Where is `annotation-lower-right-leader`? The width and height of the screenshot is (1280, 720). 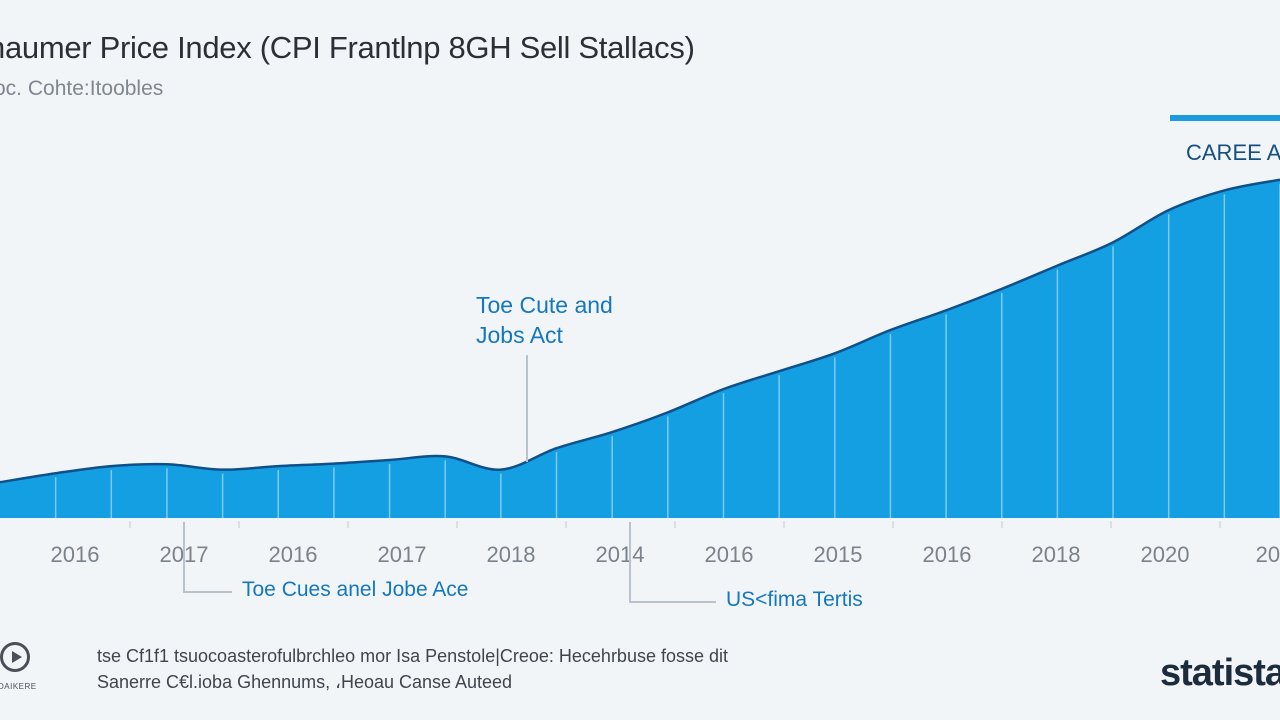
annotation-lower-right-leader is located at coordinates (672, 562).